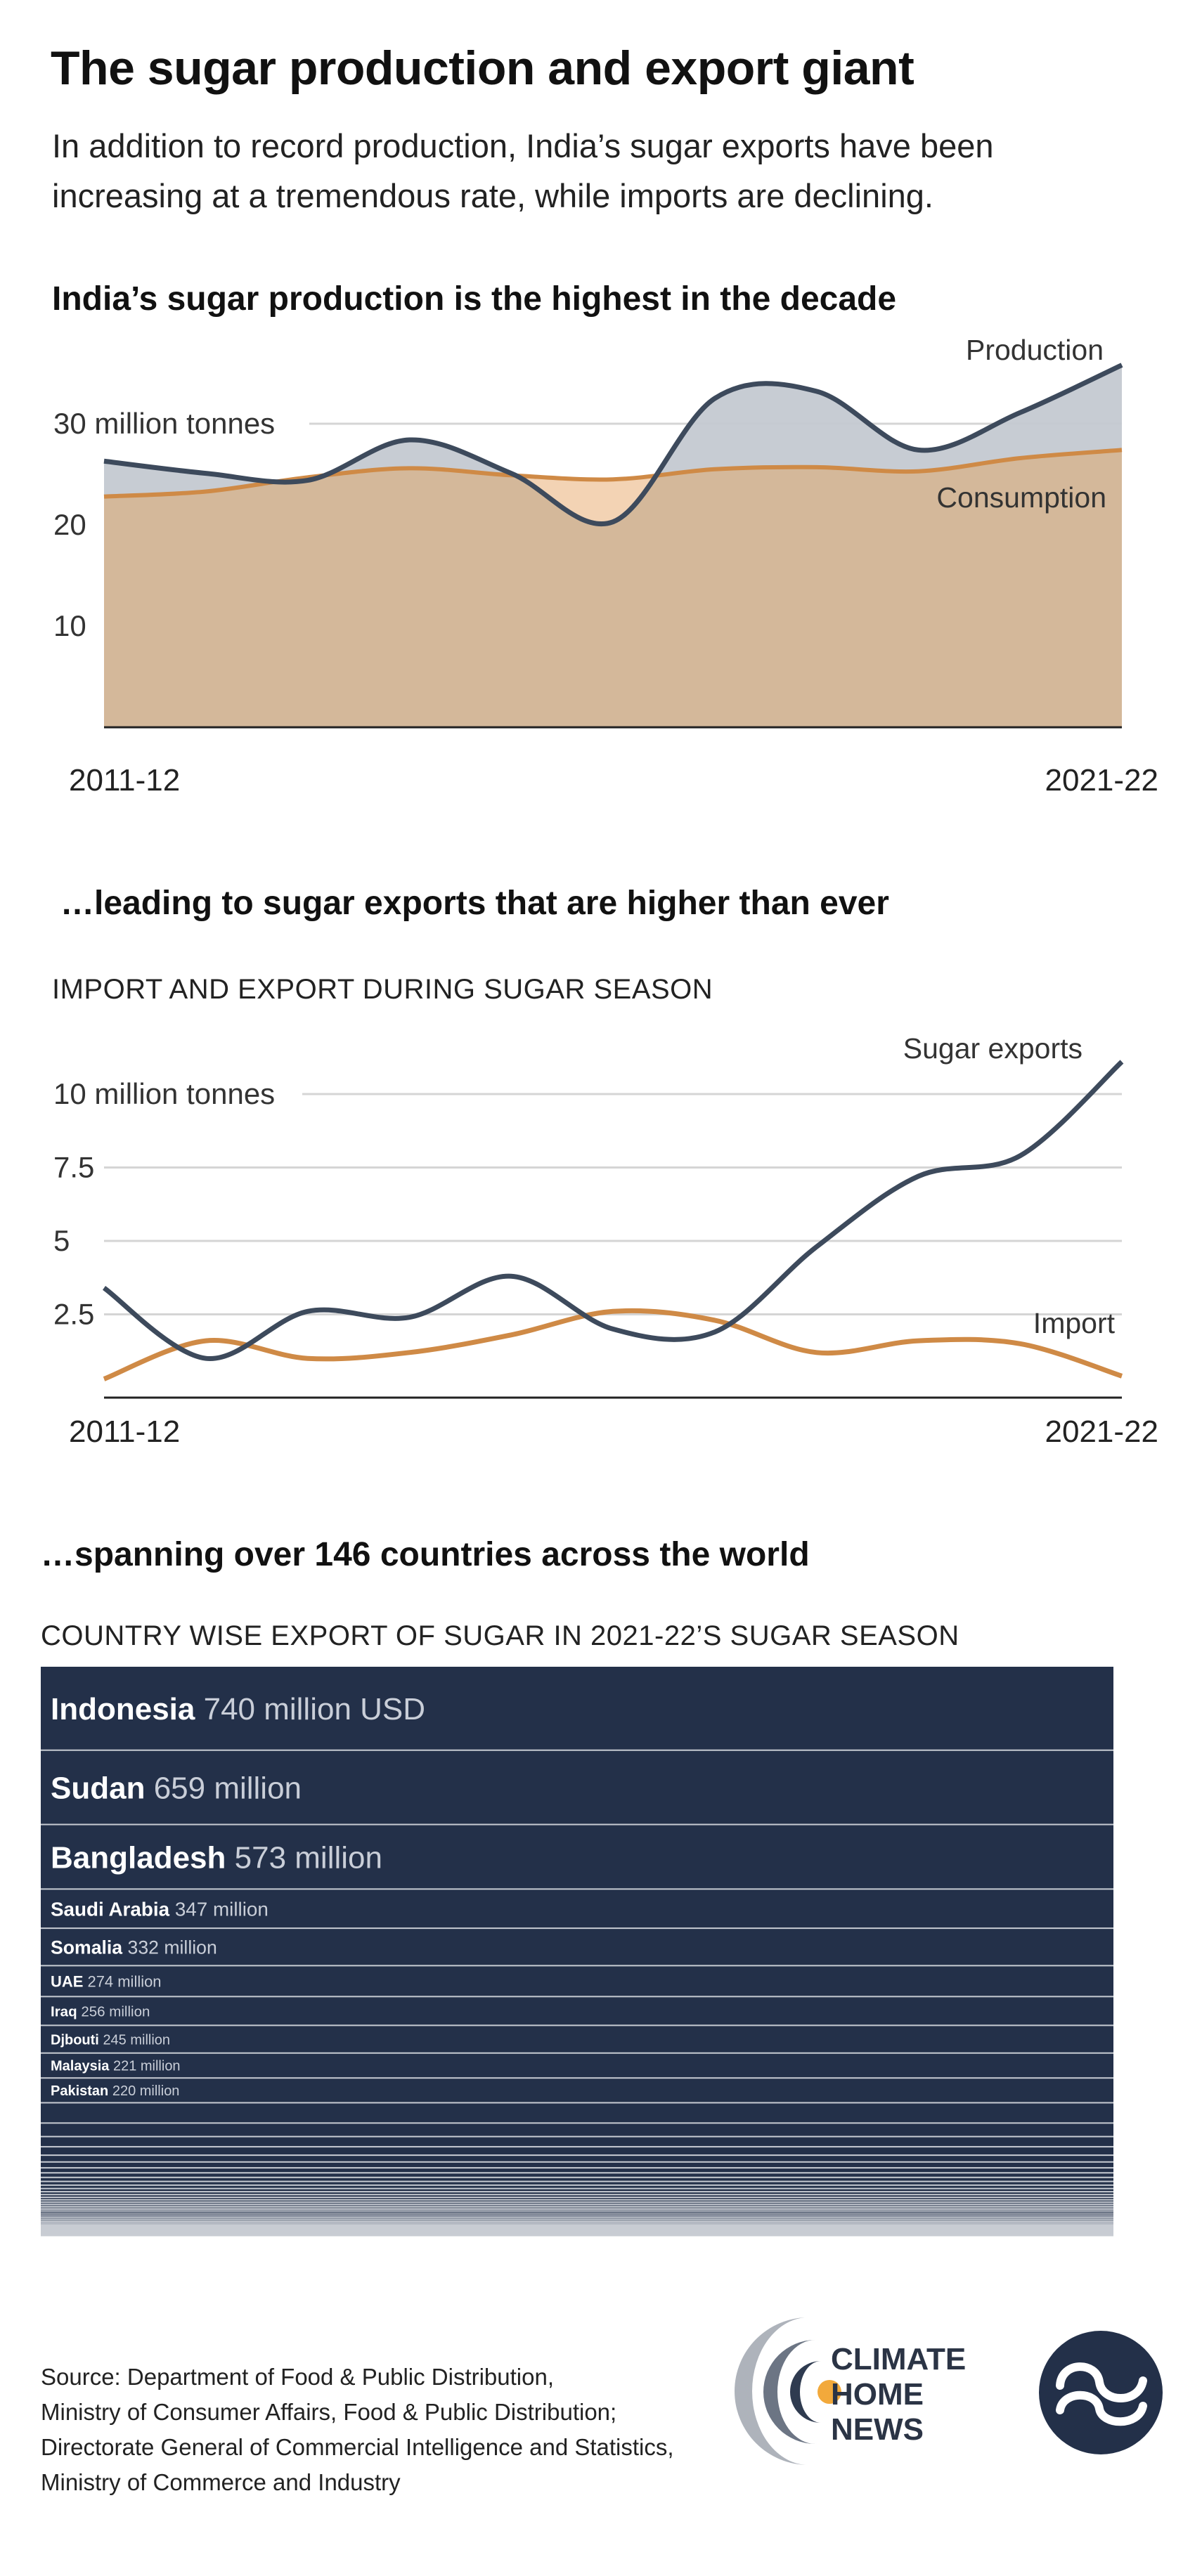 This screenshot has width=1202, height=2576. What do you see at coordinates (899, 2359) in the screenshot?
I see `logo-line: CLIMATE` at bounding box center [899, 2359].